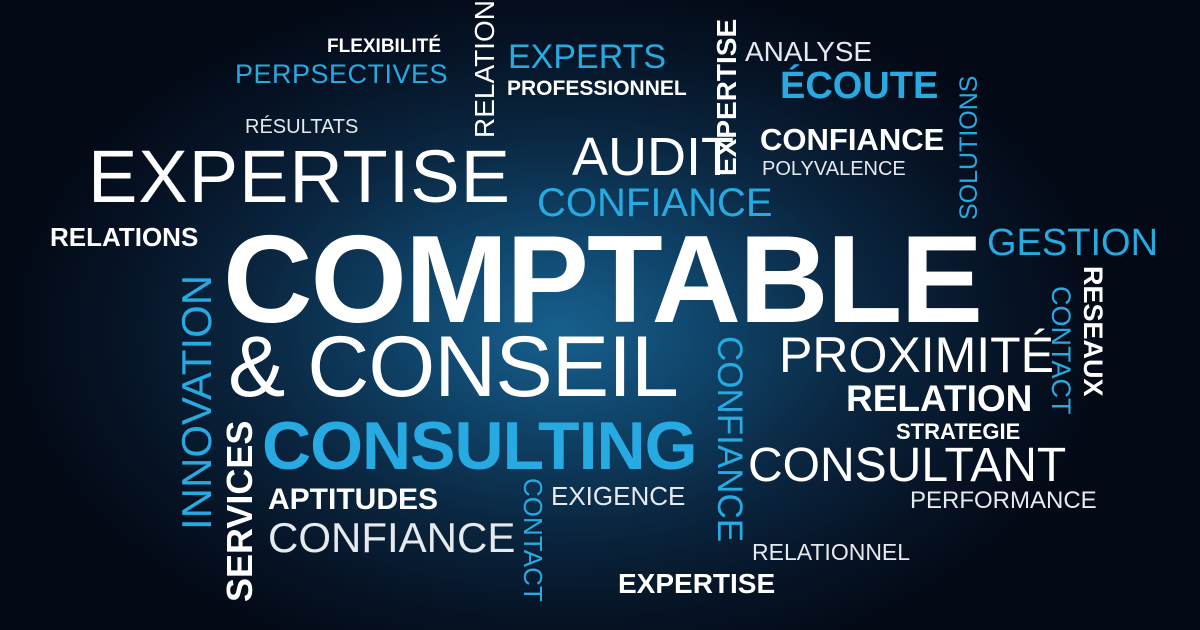 The height and width of the screenshot is (630, 1200). What do you see at coordinates (603, 280) in the screenshot?
I see `word-comptable: COMPTABLE` at bounding box center [603, 280].